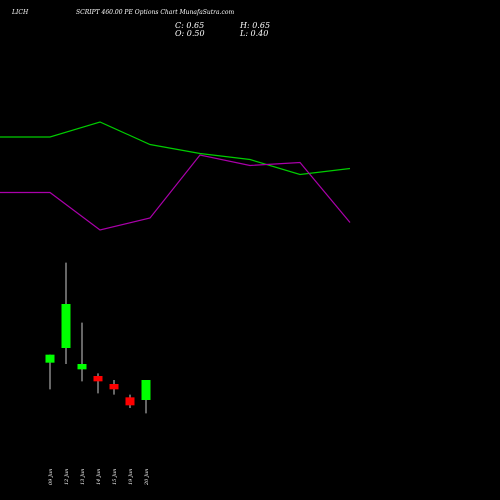 Image resolution: width=500 pixels, height=500 pixels. Describe the element at coordinates (147, 477) in the screenshot. I see `x-tick-label: 20 Jun` at that location.